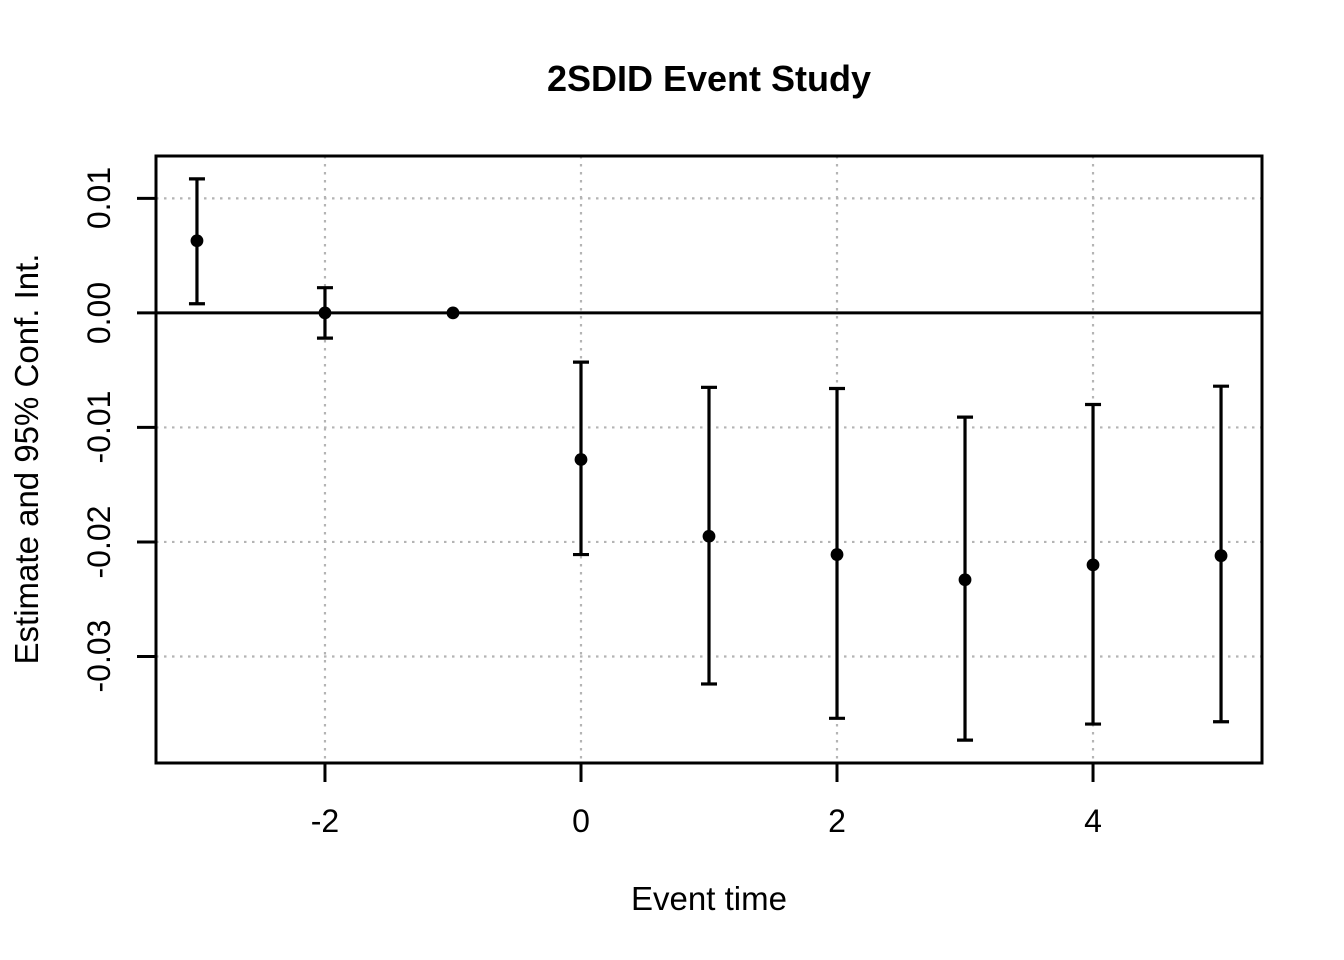  What do you see at coordinates (581, 821) in the screenshot?
I see `x-tick-label: 0` at bounding box center [581, 821].